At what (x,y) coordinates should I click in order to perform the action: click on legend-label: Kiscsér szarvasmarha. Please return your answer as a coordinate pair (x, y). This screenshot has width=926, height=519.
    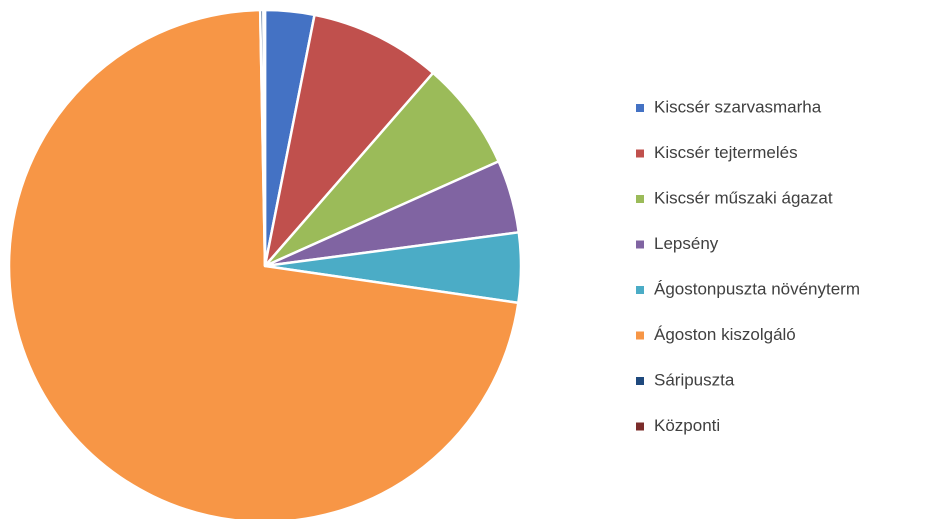
    Looking at the image, I should click on (738, 106).